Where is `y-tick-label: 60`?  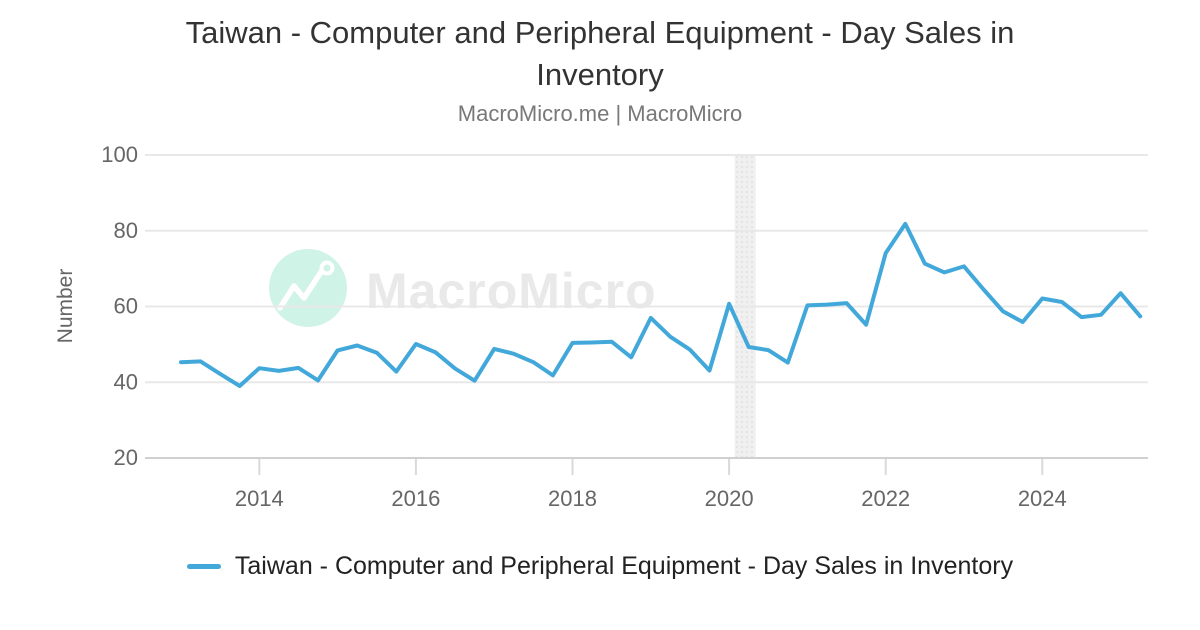
y-tick-label: 60 is located at coordinates (126, 306).